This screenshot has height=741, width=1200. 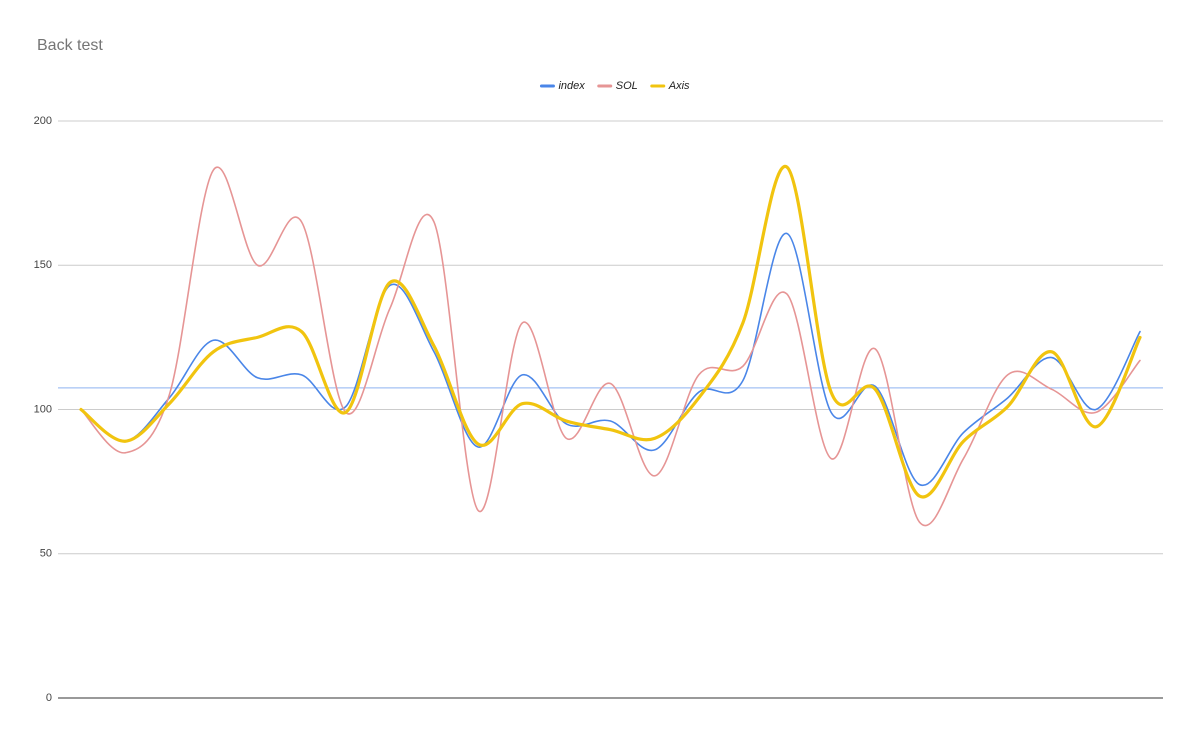 What do you see at coordinates (571, 86) in the screenshot?
I see `legend-label: index` at bounding box center [571, 86].